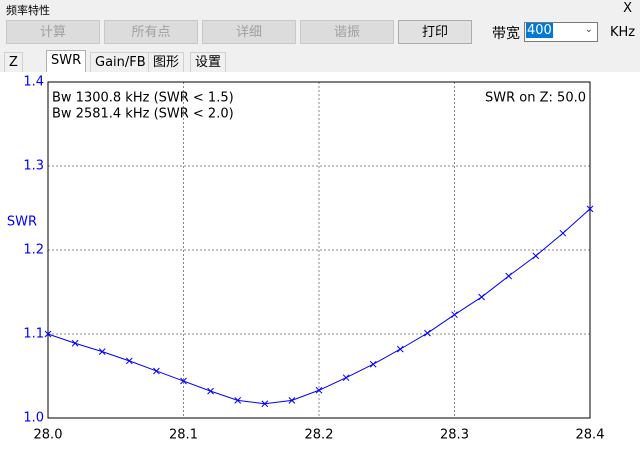  I want to click on y-tick-label: 1.0, so click(33, 418).